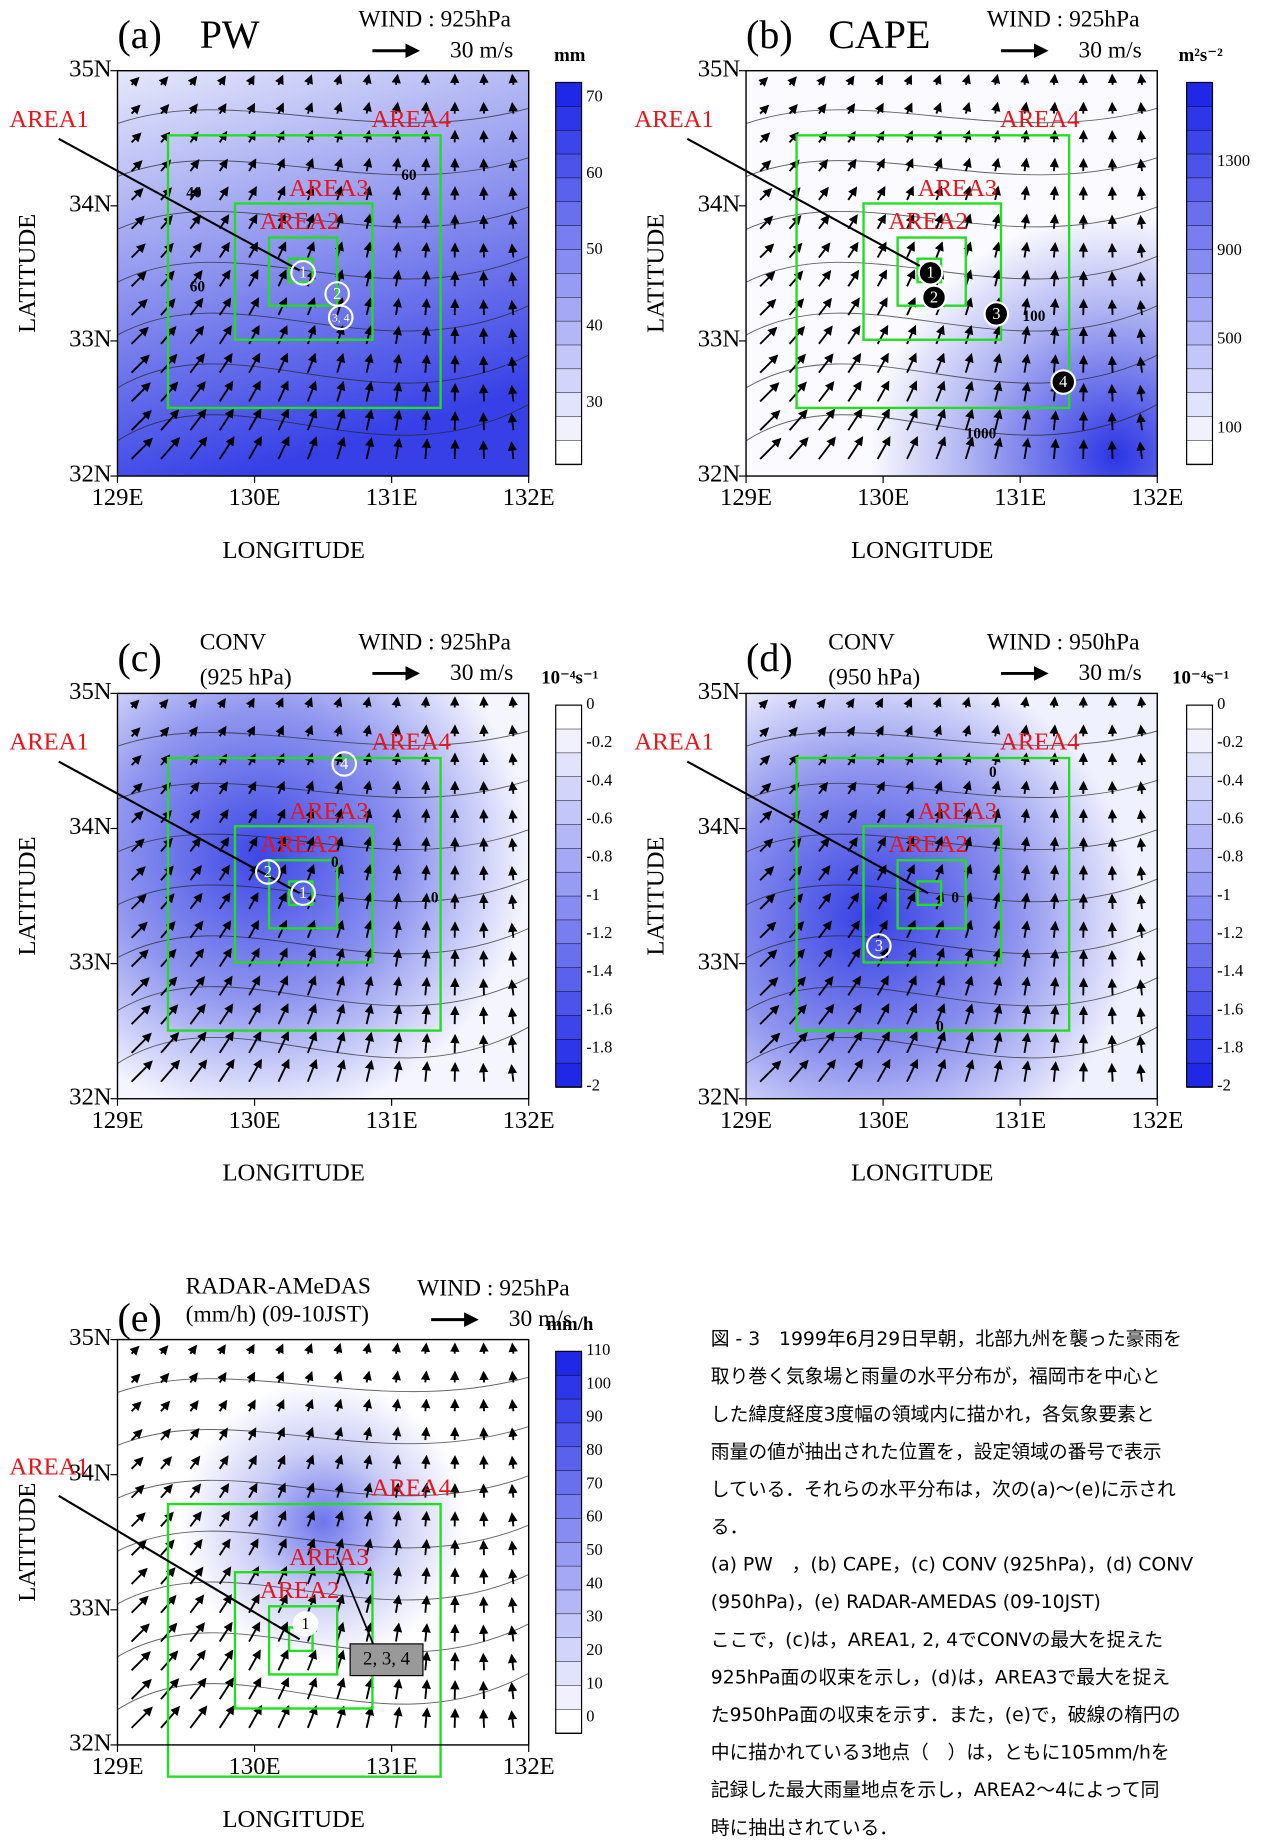 This screenshot has width=1263, height=1845. Describe the element at coordinates (673, 742) in the screenshot. I see `area-label: AREA1` at that location.